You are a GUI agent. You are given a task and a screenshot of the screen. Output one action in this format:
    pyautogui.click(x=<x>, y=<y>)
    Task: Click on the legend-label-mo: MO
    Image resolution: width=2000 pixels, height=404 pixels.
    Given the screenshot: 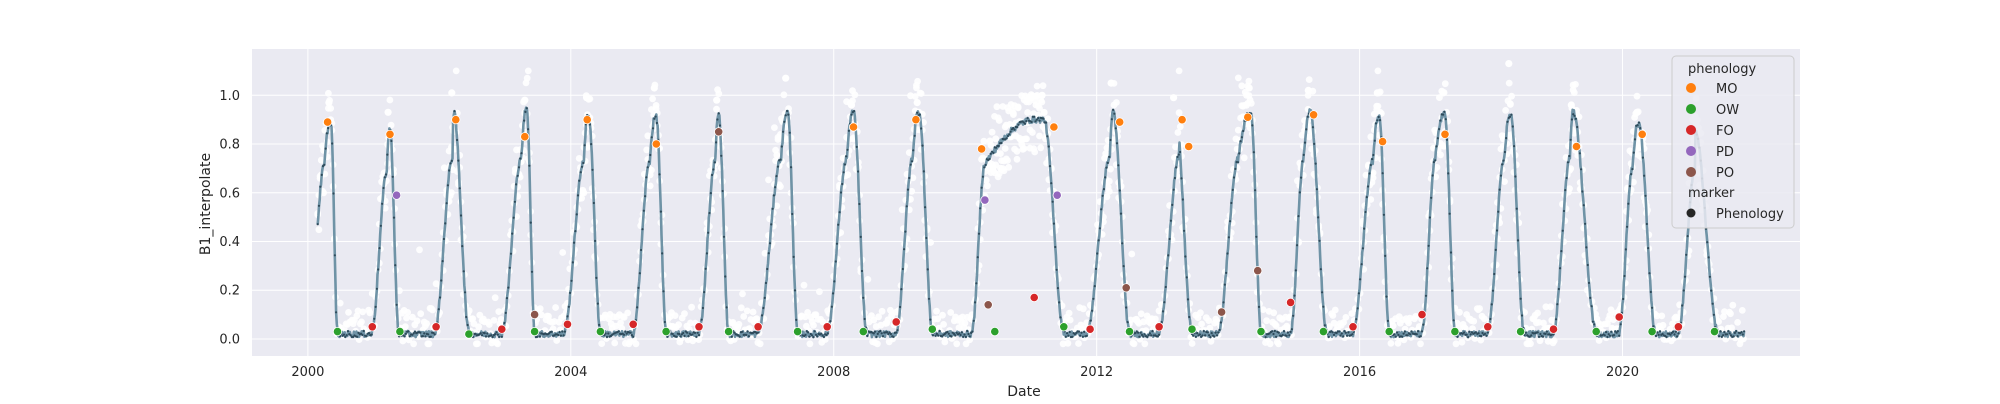 What is the action you would take?
    pyautogui.click(x=1726, y=89)
    